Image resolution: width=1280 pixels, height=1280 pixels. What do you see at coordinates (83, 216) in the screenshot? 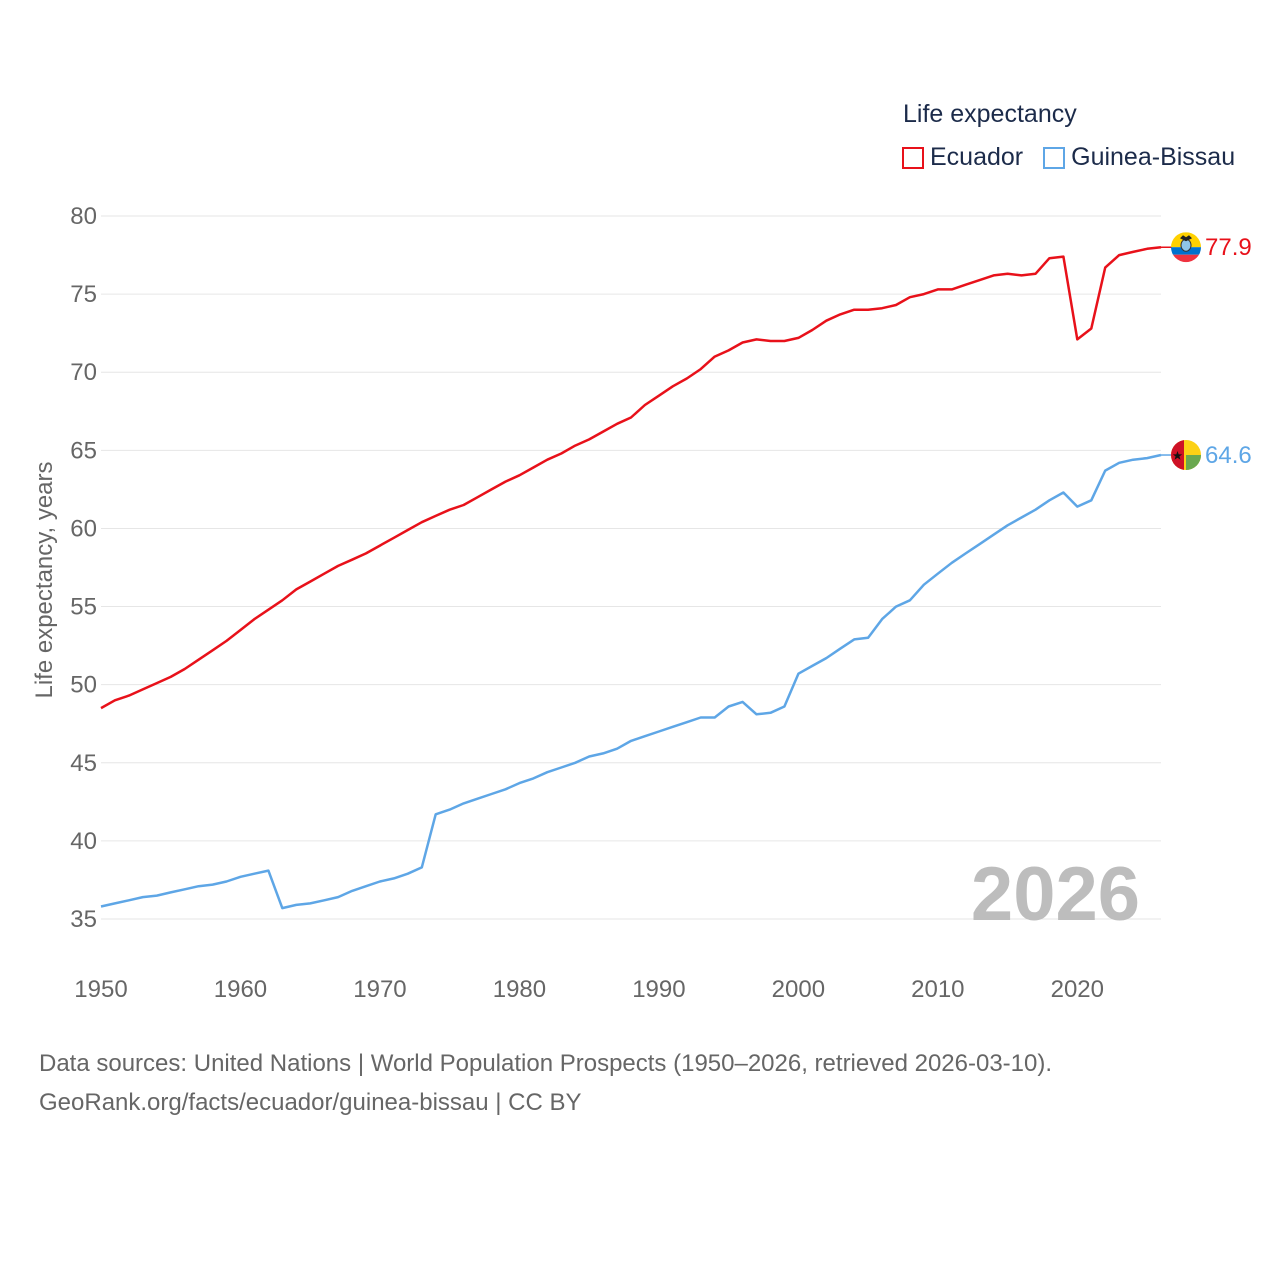
I see `y-tick-label-80: 80` at bounding box center [83, 216].